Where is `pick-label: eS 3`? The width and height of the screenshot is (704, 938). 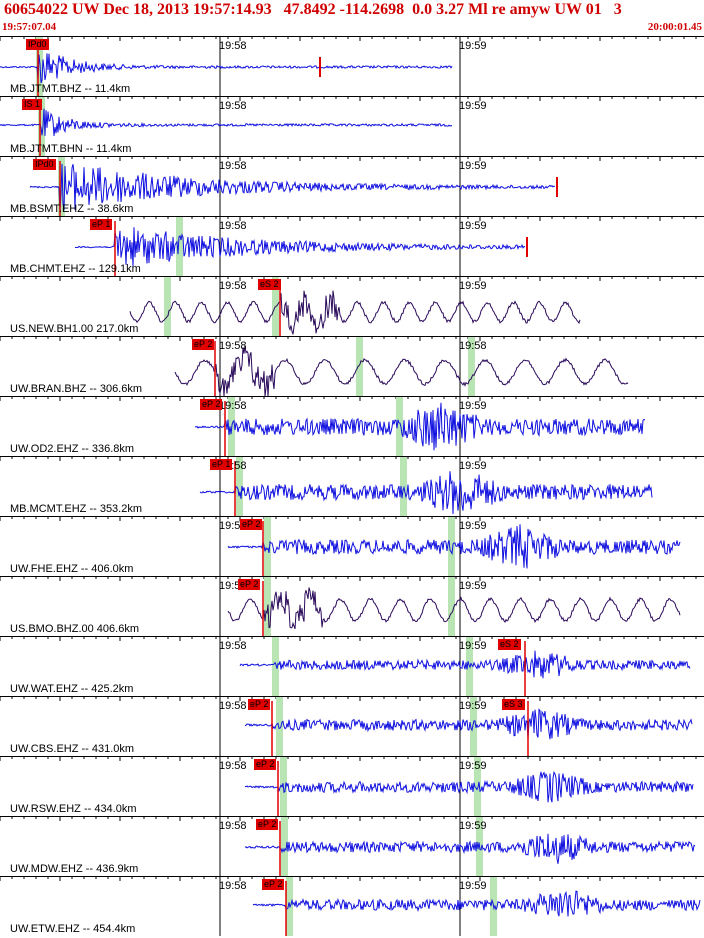
pick-label: eS 3 is located at coordinates (513, 704).